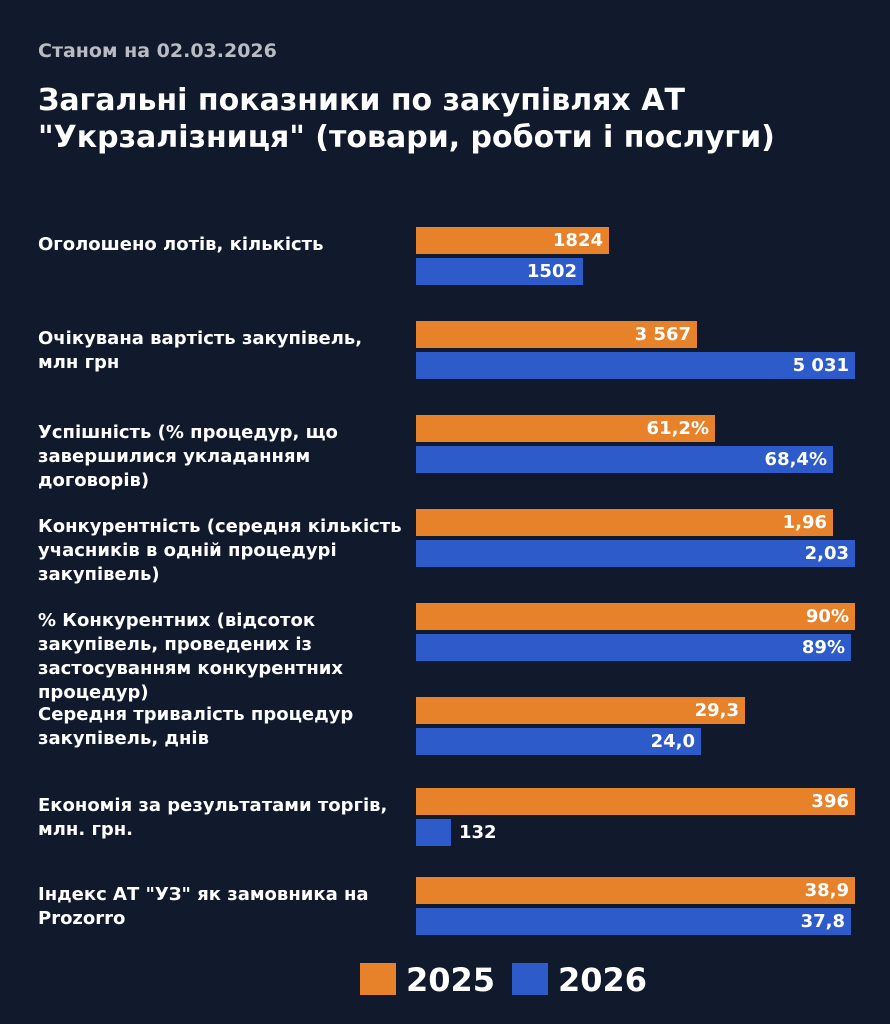 This screenshot has width=890, height=1024. What do you see at coordinates (830, 801) in the screenshot?
I see `value-label-2025: 396` at bounding box center [830, 801].